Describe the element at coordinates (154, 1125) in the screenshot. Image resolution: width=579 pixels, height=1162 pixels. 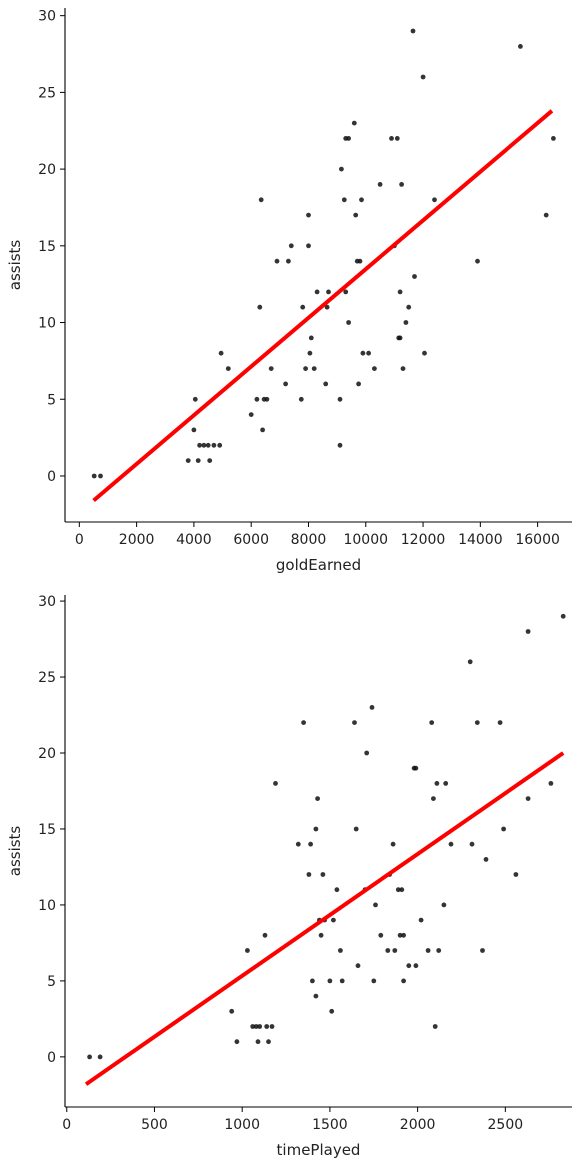
I see `x-tick-label: 500` at that location.